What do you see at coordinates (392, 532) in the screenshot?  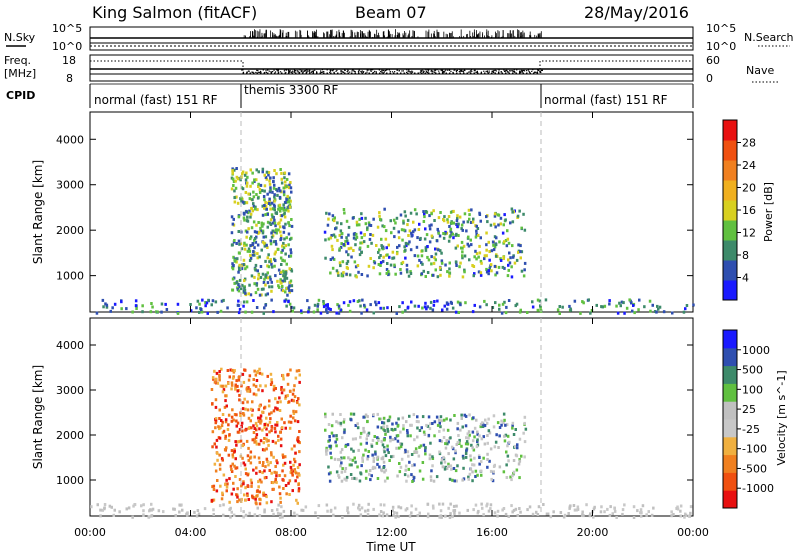 I see `x-tick-label: 12:00` at bounding box center [392, 532].